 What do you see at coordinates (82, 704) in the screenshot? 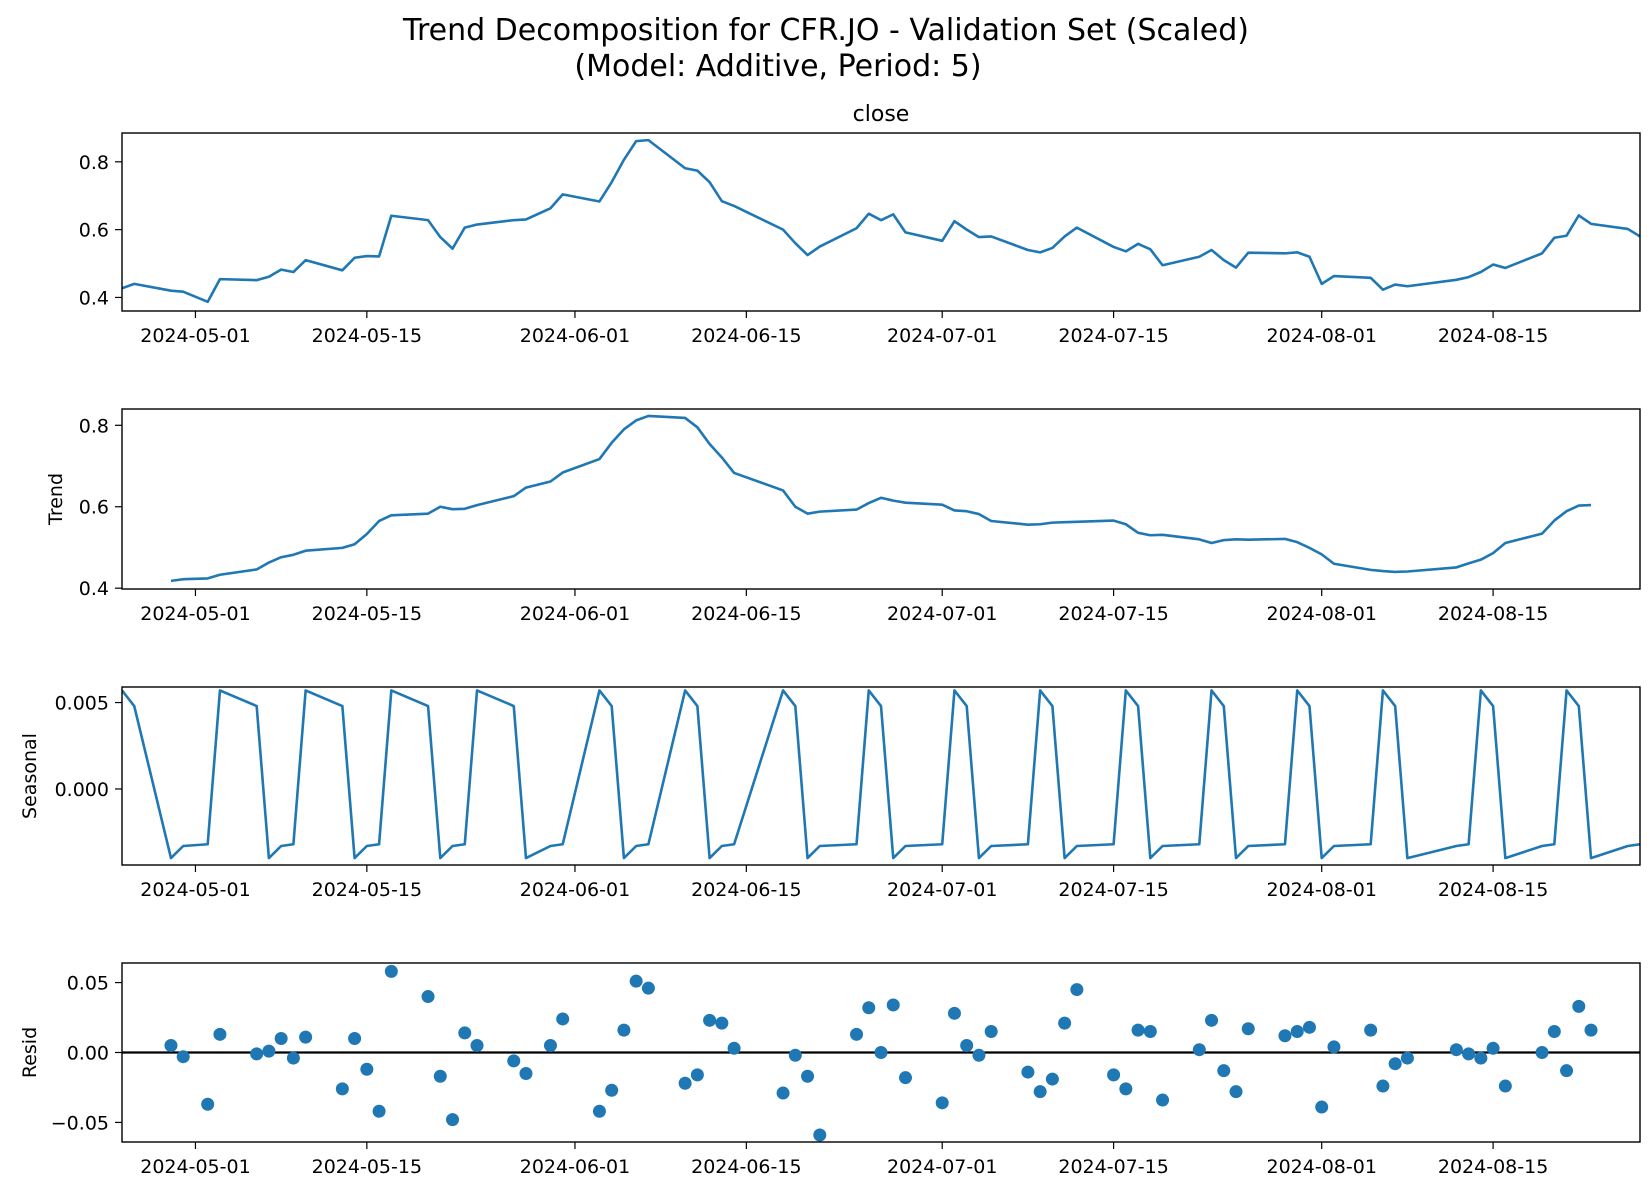
I see `ytick-label: 0.005` at bounding box center [82, 704].